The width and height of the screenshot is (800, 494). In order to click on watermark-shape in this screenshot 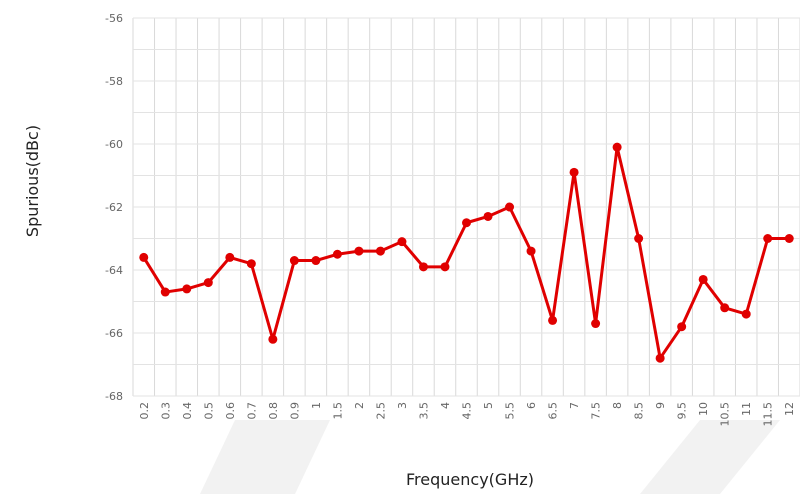, I will do `click(490, 457)`.